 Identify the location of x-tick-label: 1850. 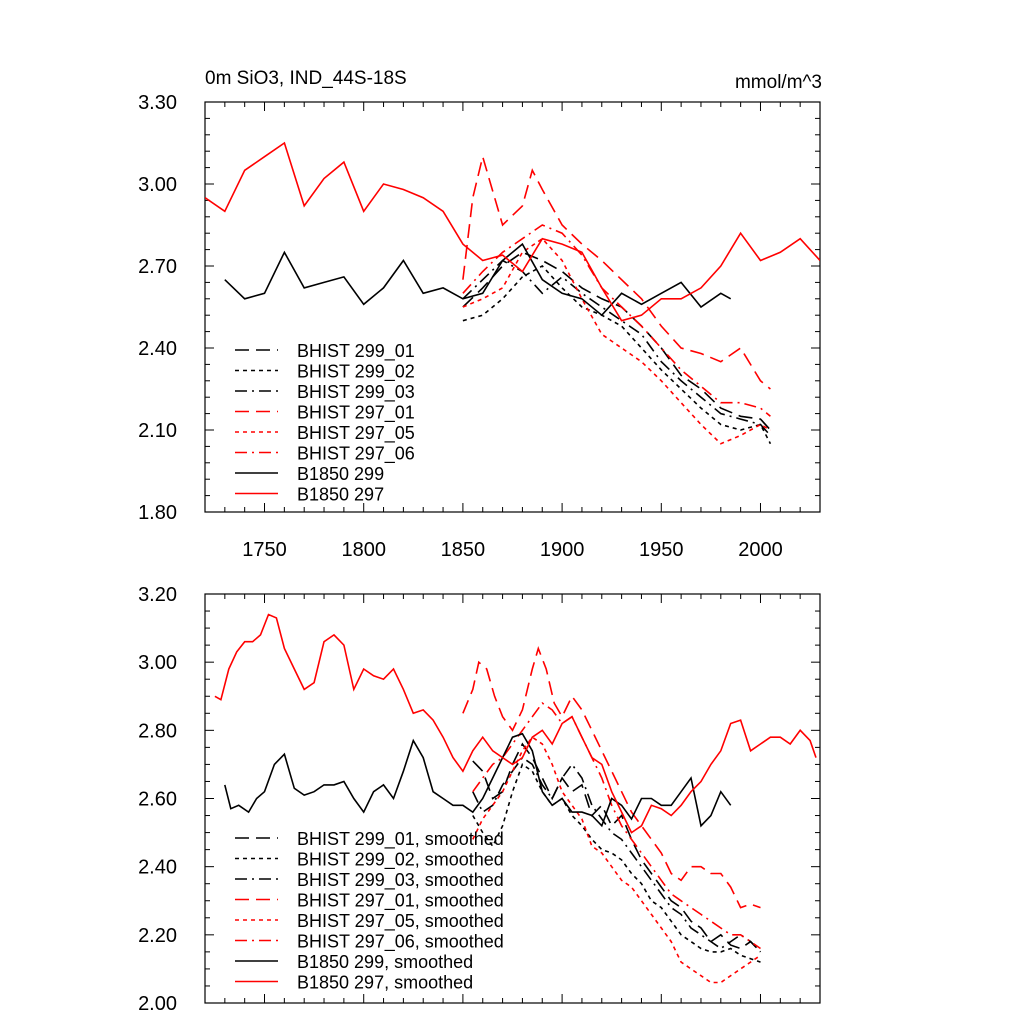
(463, 550).